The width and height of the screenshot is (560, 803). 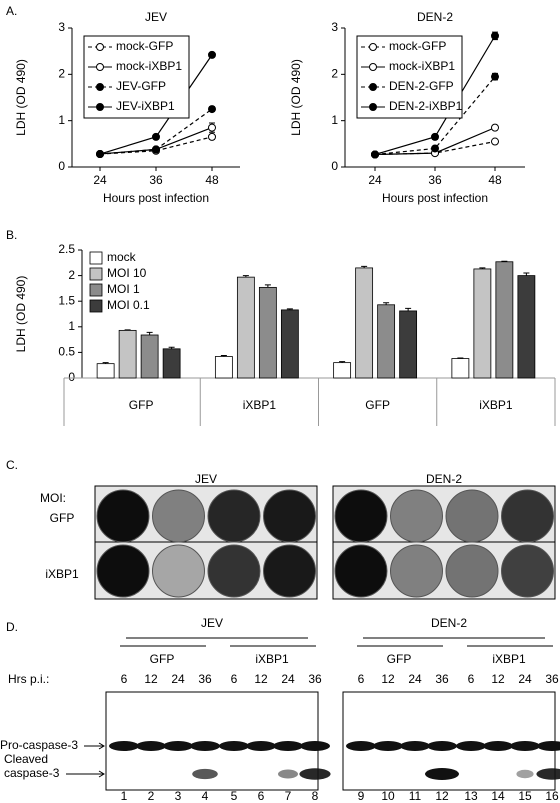 I want to click on y-tick-label: 3, so click(x=334, y=27).